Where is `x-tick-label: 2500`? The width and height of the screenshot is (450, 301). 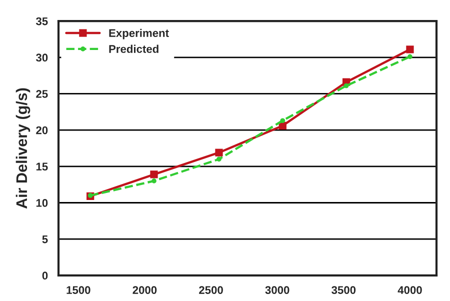 x-tick-label: 2500 is located at coordinates (211, 290).